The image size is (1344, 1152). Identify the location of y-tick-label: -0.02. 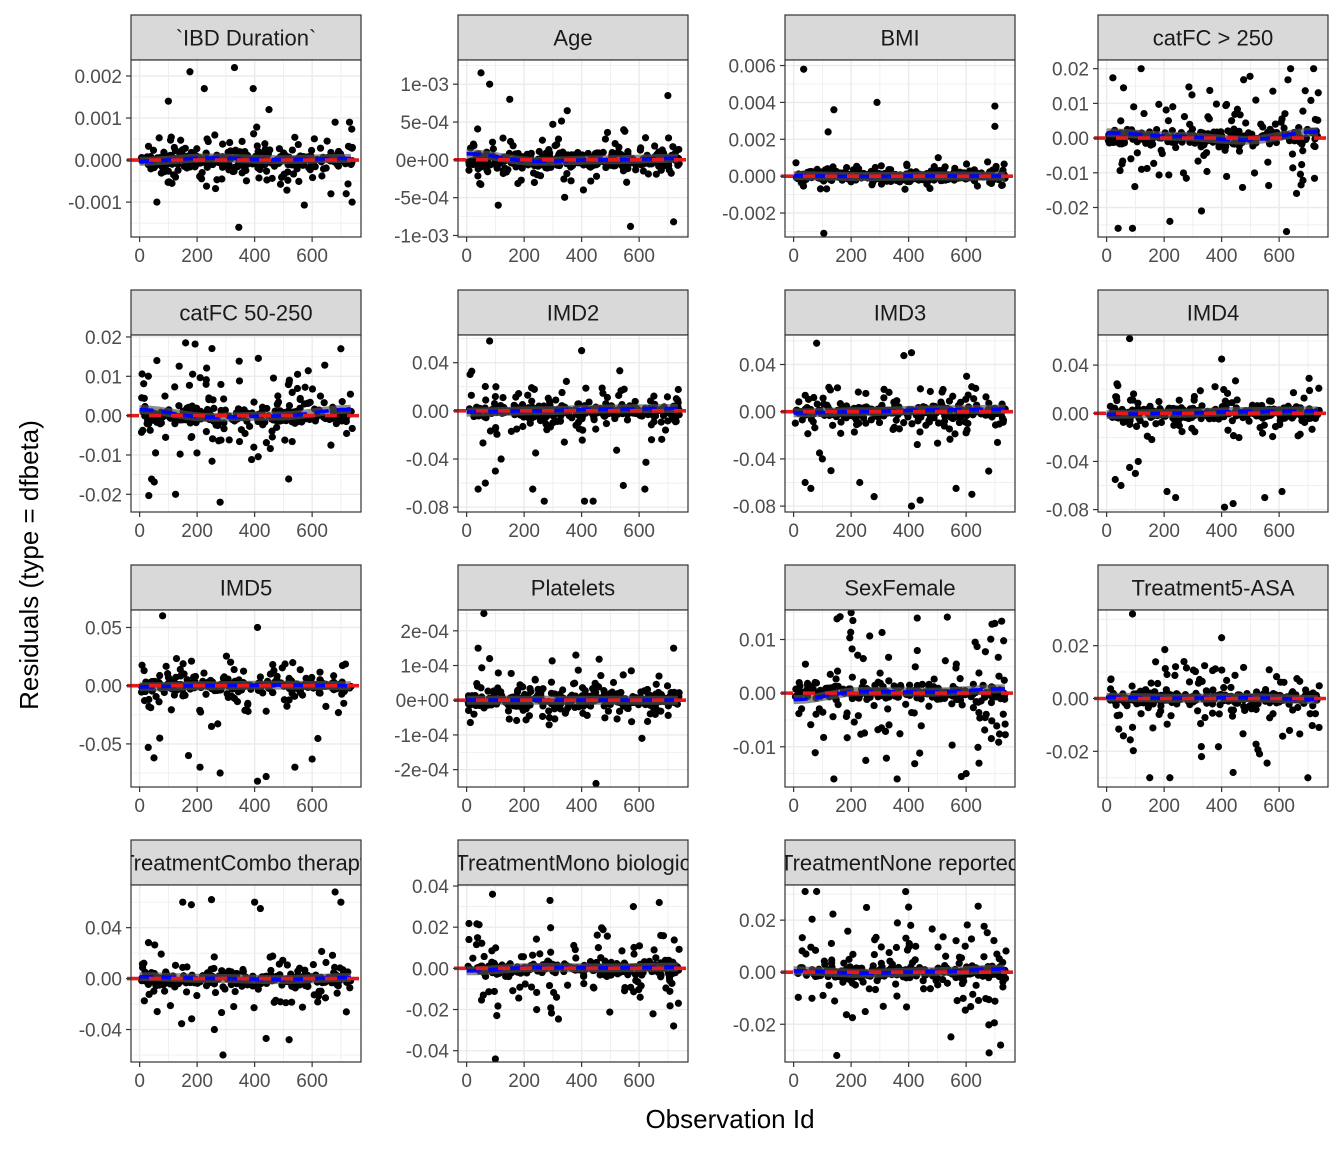
(1067, 209).